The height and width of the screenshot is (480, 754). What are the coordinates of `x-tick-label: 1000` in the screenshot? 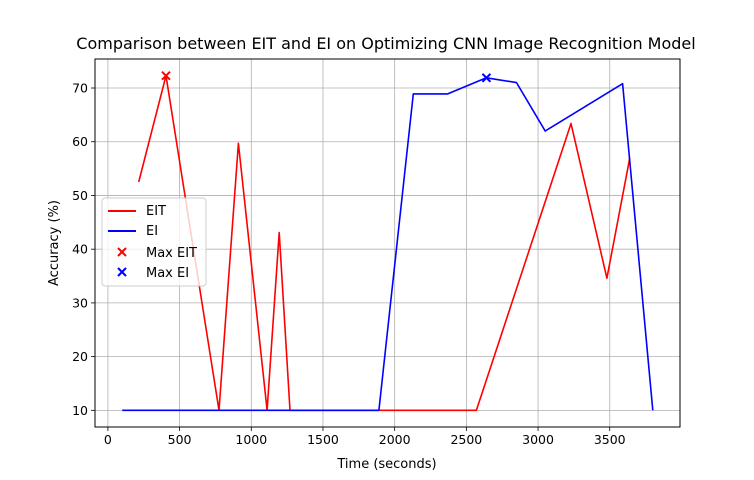 It's located at (251, 439).